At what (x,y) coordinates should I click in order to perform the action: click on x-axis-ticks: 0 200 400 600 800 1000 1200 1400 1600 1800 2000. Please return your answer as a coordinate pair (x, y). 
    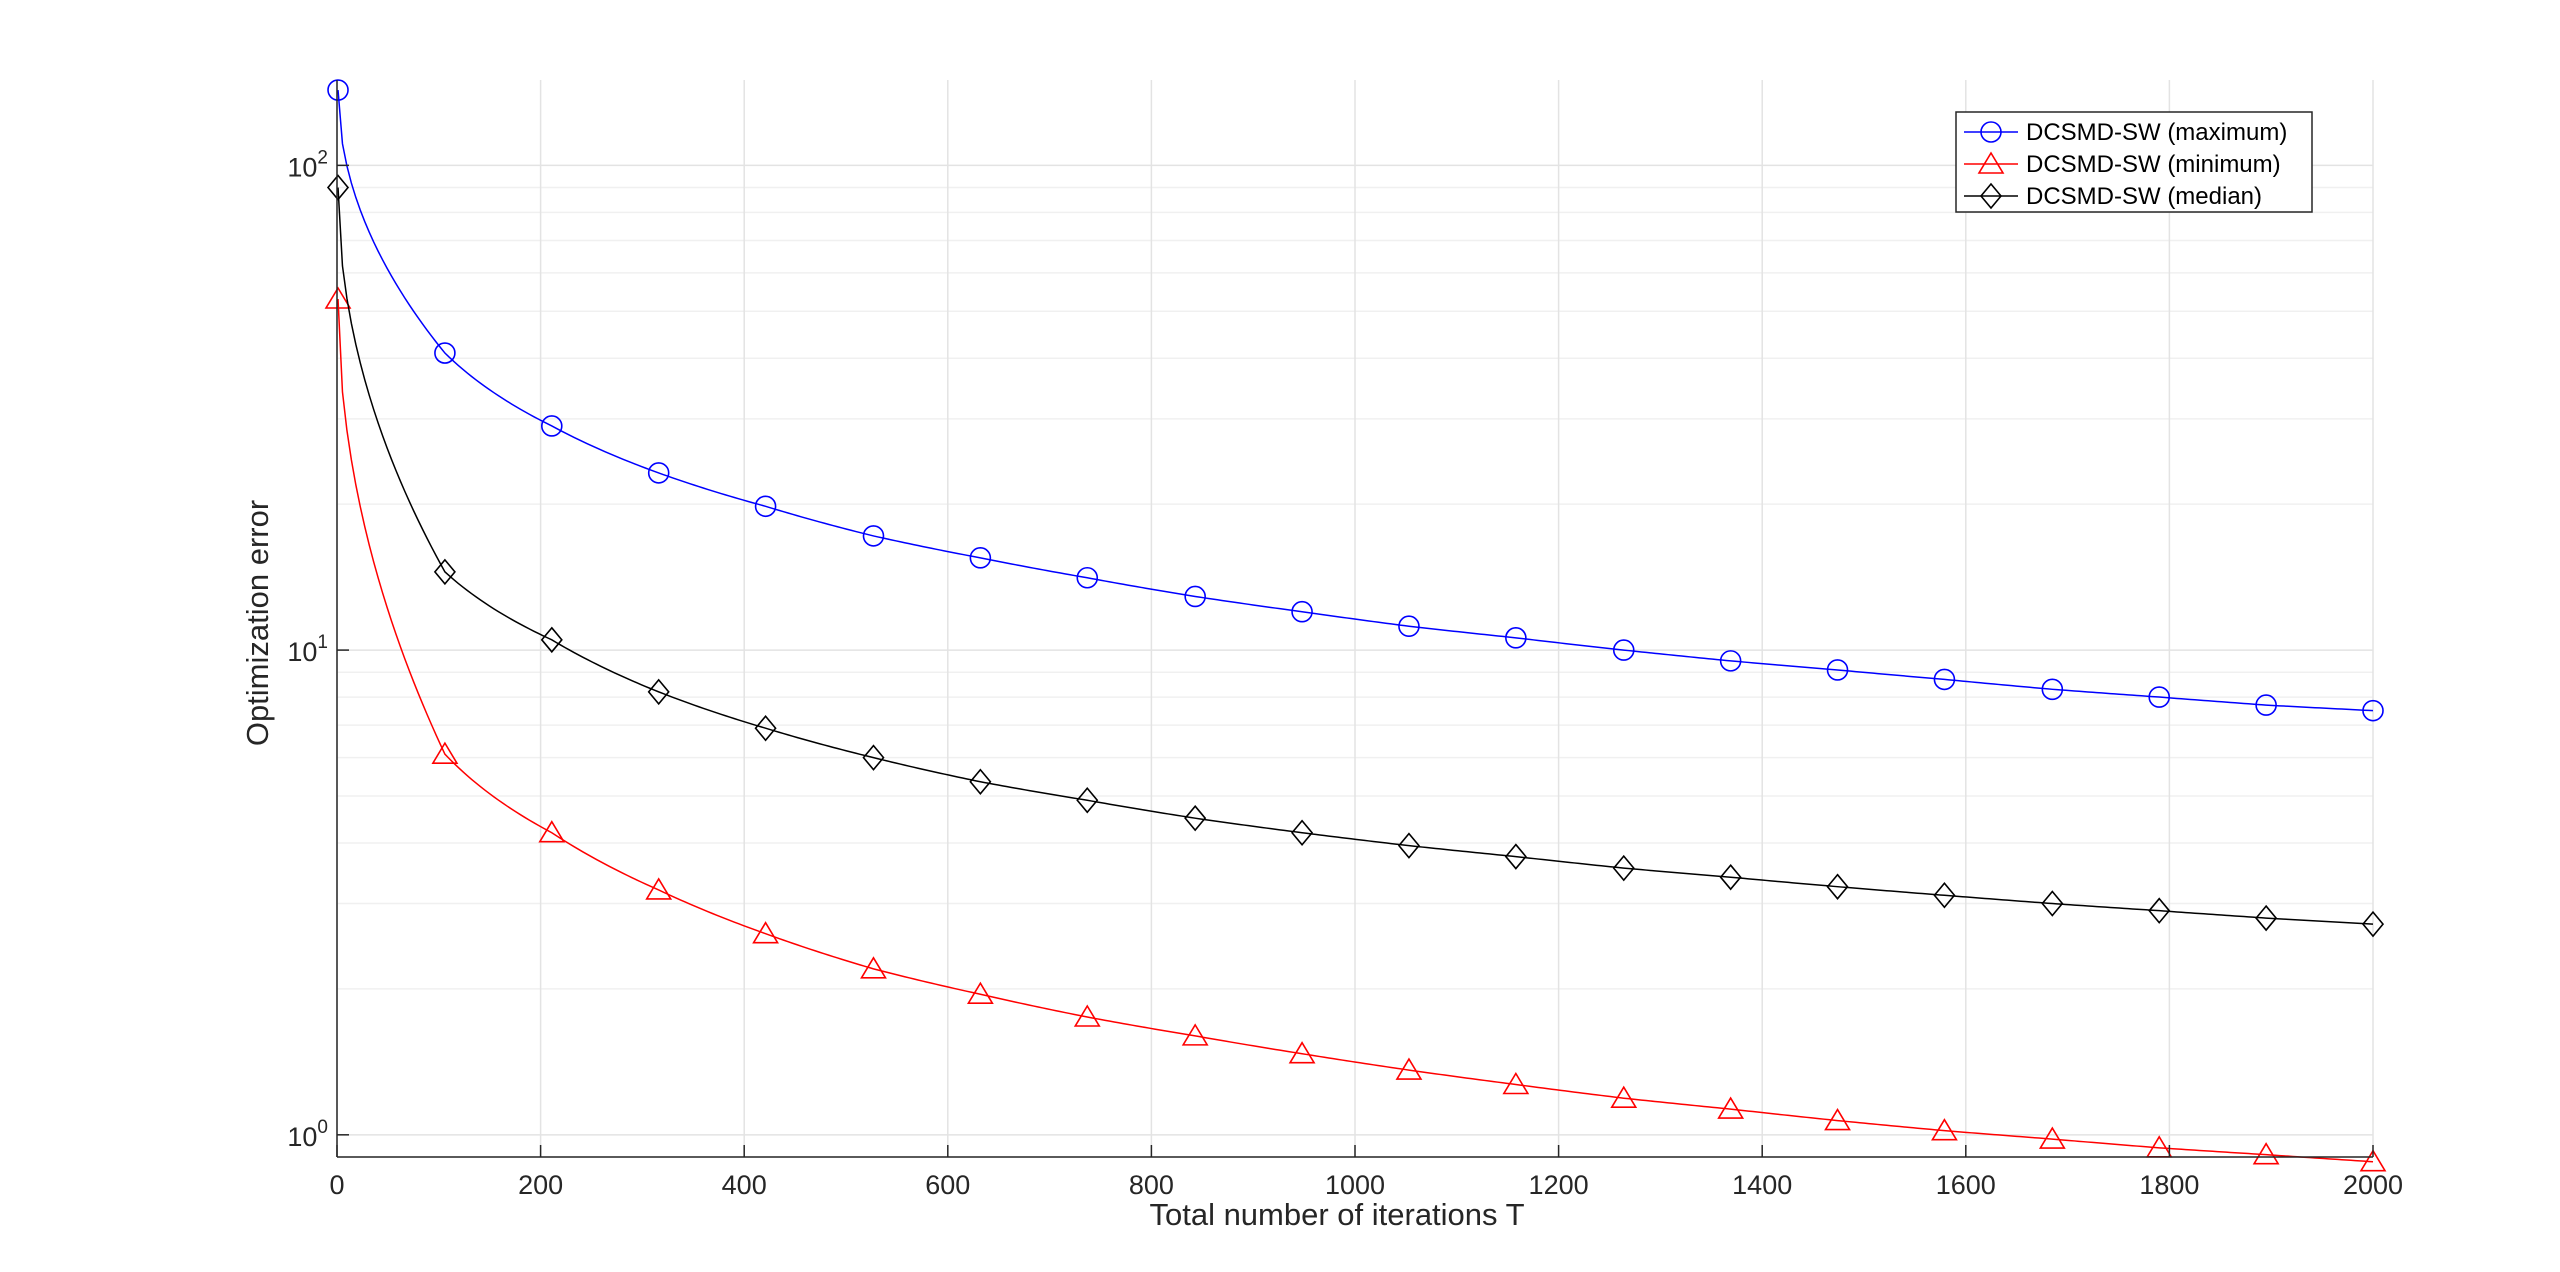
    Looking at the image, I should click on (1366, 1172).